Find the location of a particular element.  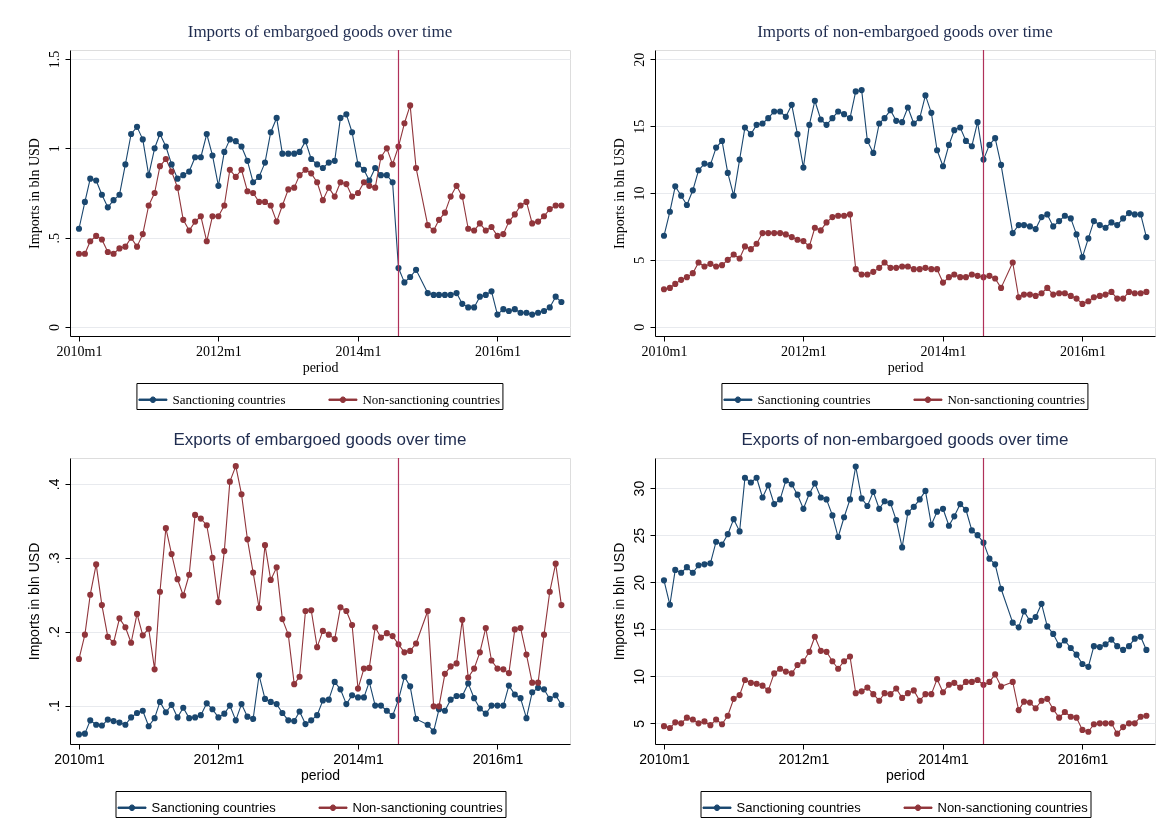

chart-title: Exports of non-embargoed goods over time is located at coordinates (905, 440).